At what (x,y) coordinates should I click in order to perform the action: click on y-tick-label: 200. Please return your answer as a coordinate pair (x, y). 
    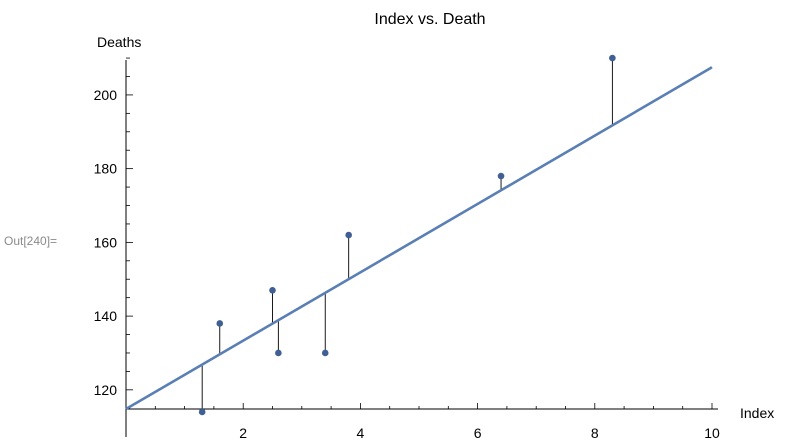
    Looking at the image, I should click on (106, 95).